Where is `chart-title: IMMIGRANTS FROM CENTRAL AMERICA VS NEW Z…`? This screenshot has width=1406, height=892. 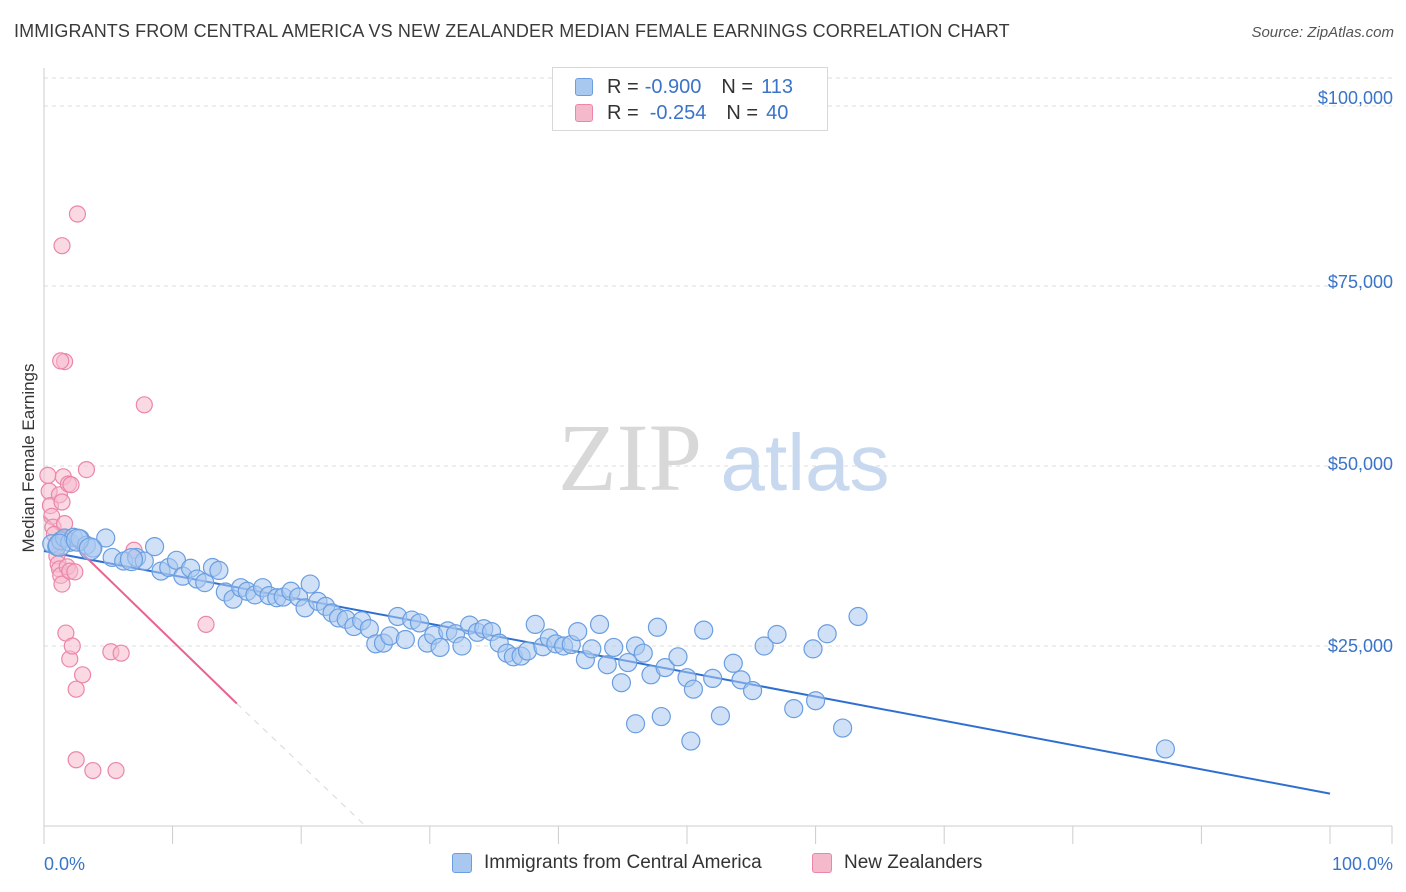 chart-title: IMMIGRANTS FROM CENTRAL AMERICA VS NEW Z… is located at coordinates (512, 31).